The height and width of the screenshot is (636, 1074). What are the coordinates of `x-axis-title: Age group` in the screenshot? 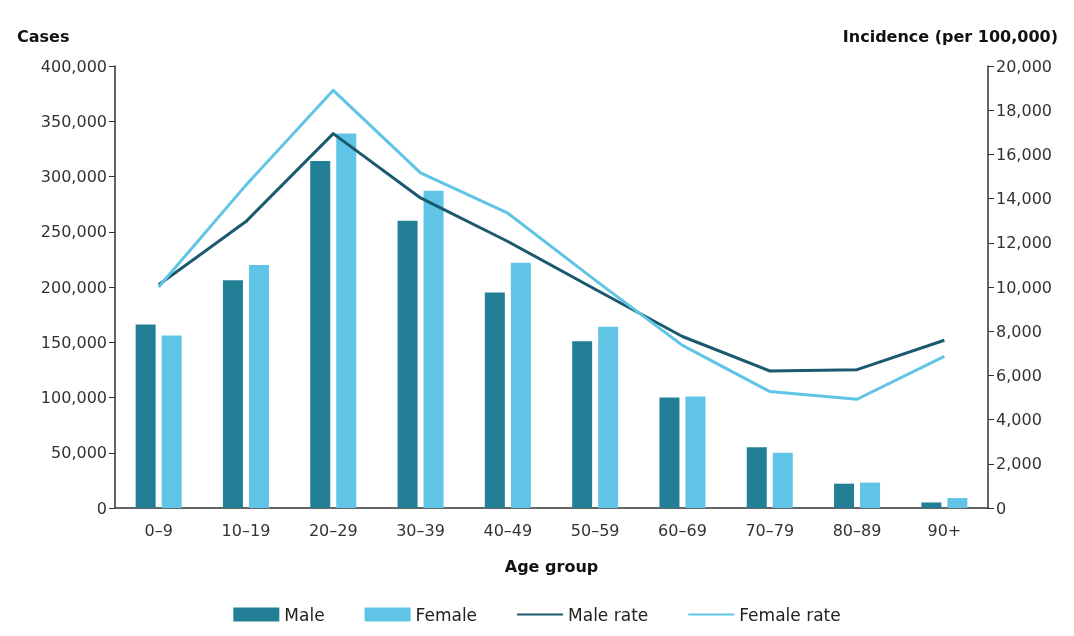 It's located at (551, 566).